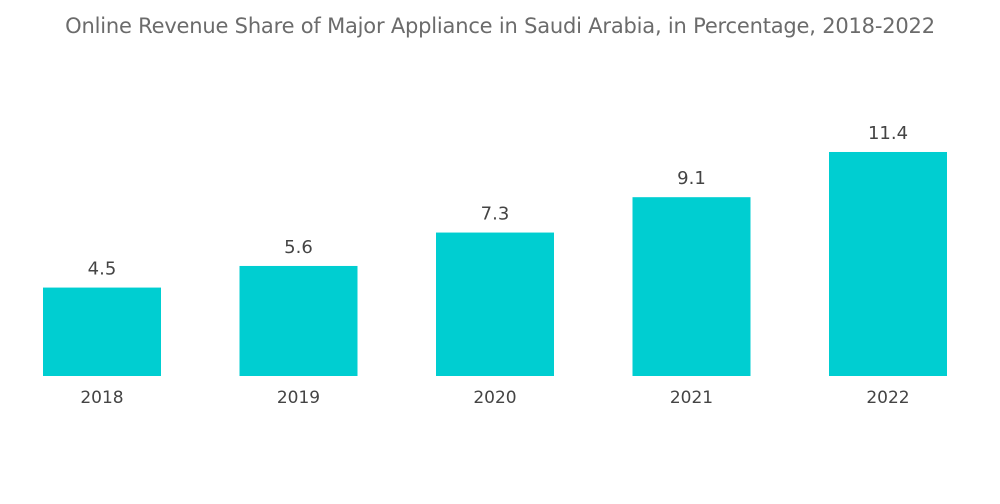 This screenshot has width=1000, height=504. What do you see at coordinates (101, 398) in the screenshot?
I see `x-tick-label-2018: 2018` at bounding box center [101, 398].